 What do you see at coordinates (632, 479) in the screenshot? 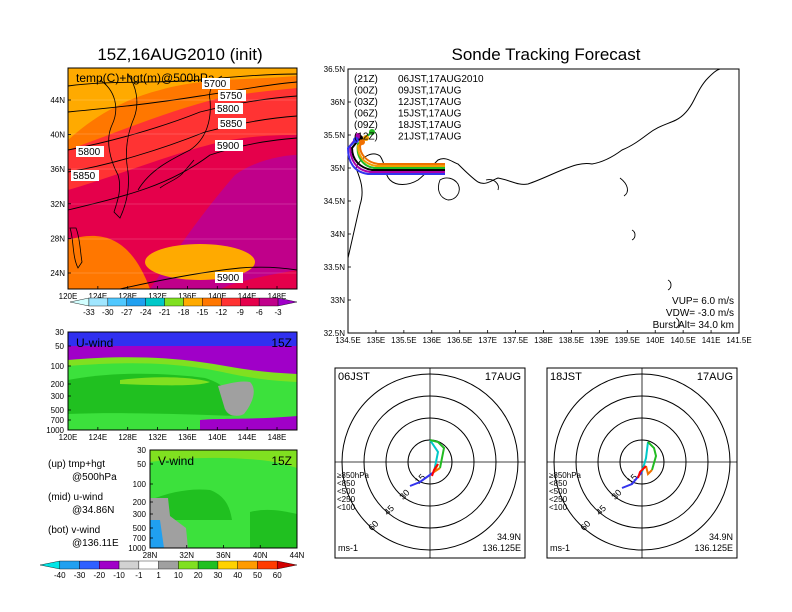
I see `ring-label: 15` at bounding box center [632, 479].